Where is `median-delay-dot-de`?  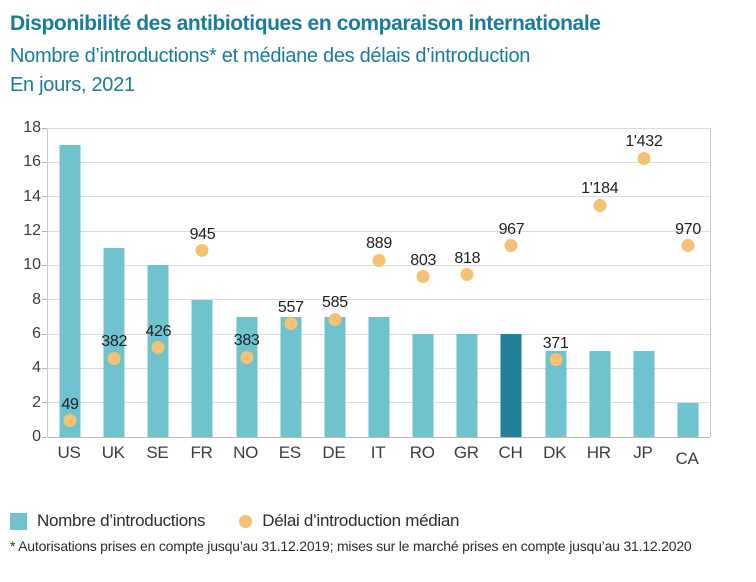
median-delay-dot-de is located at coordinates (335, 319).